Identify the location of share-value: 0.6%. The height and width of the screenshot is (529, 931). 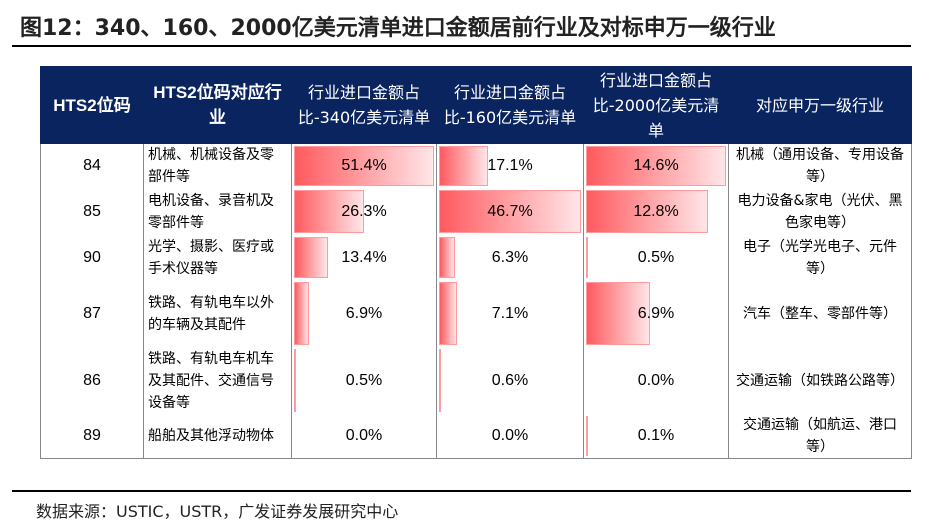
(510, 380).